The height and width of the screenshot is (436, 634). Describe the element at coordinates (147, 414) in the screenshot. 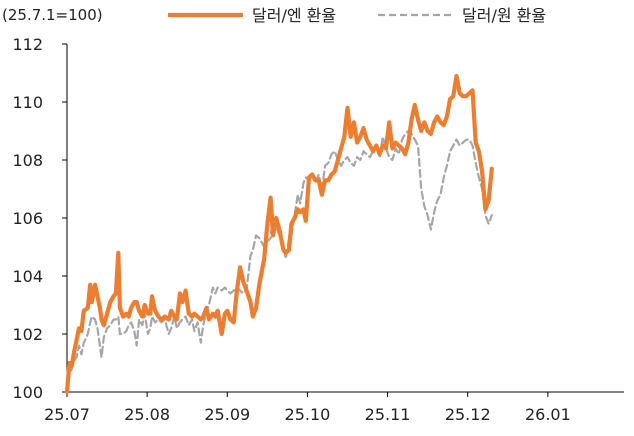

I see `x-tick-label: 25.08` at that location.